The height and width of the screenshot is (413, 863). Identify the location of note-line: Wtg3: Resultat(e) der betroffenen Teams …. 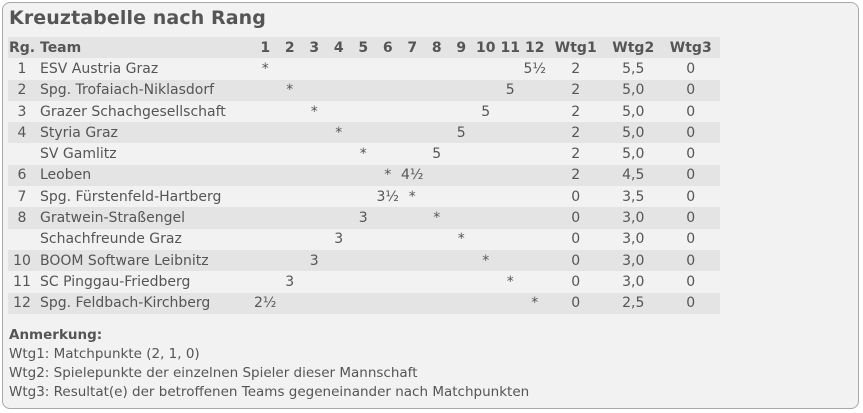
(269, 392).